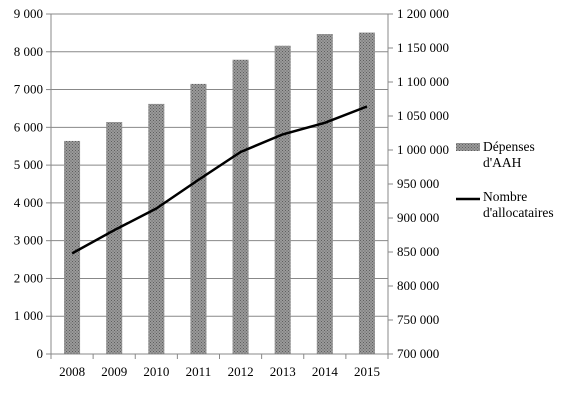 The width and height of the screenshot is (574, 406). Describe the element at coordinates (423, 13) in the screenshot. I see `right-tick-label: 1 200 000` at that location.